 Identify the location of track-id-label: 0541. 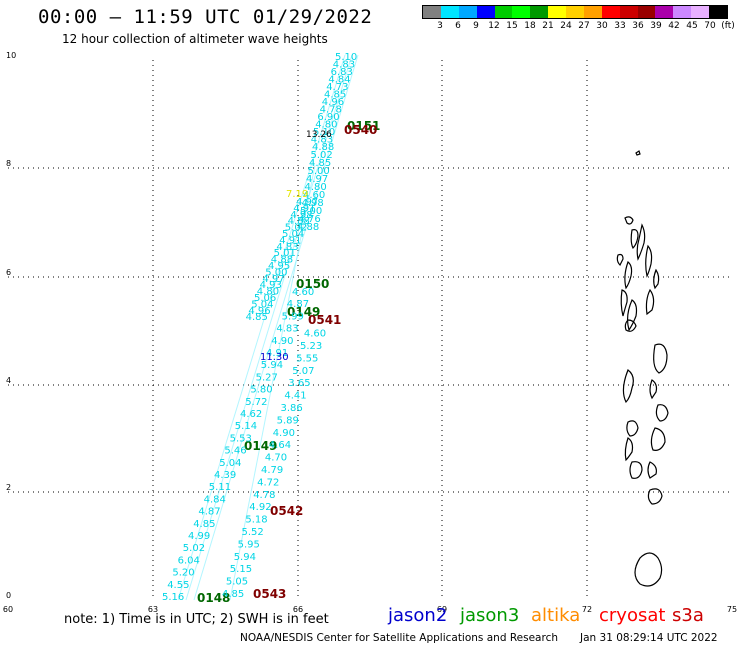
(324, 320).